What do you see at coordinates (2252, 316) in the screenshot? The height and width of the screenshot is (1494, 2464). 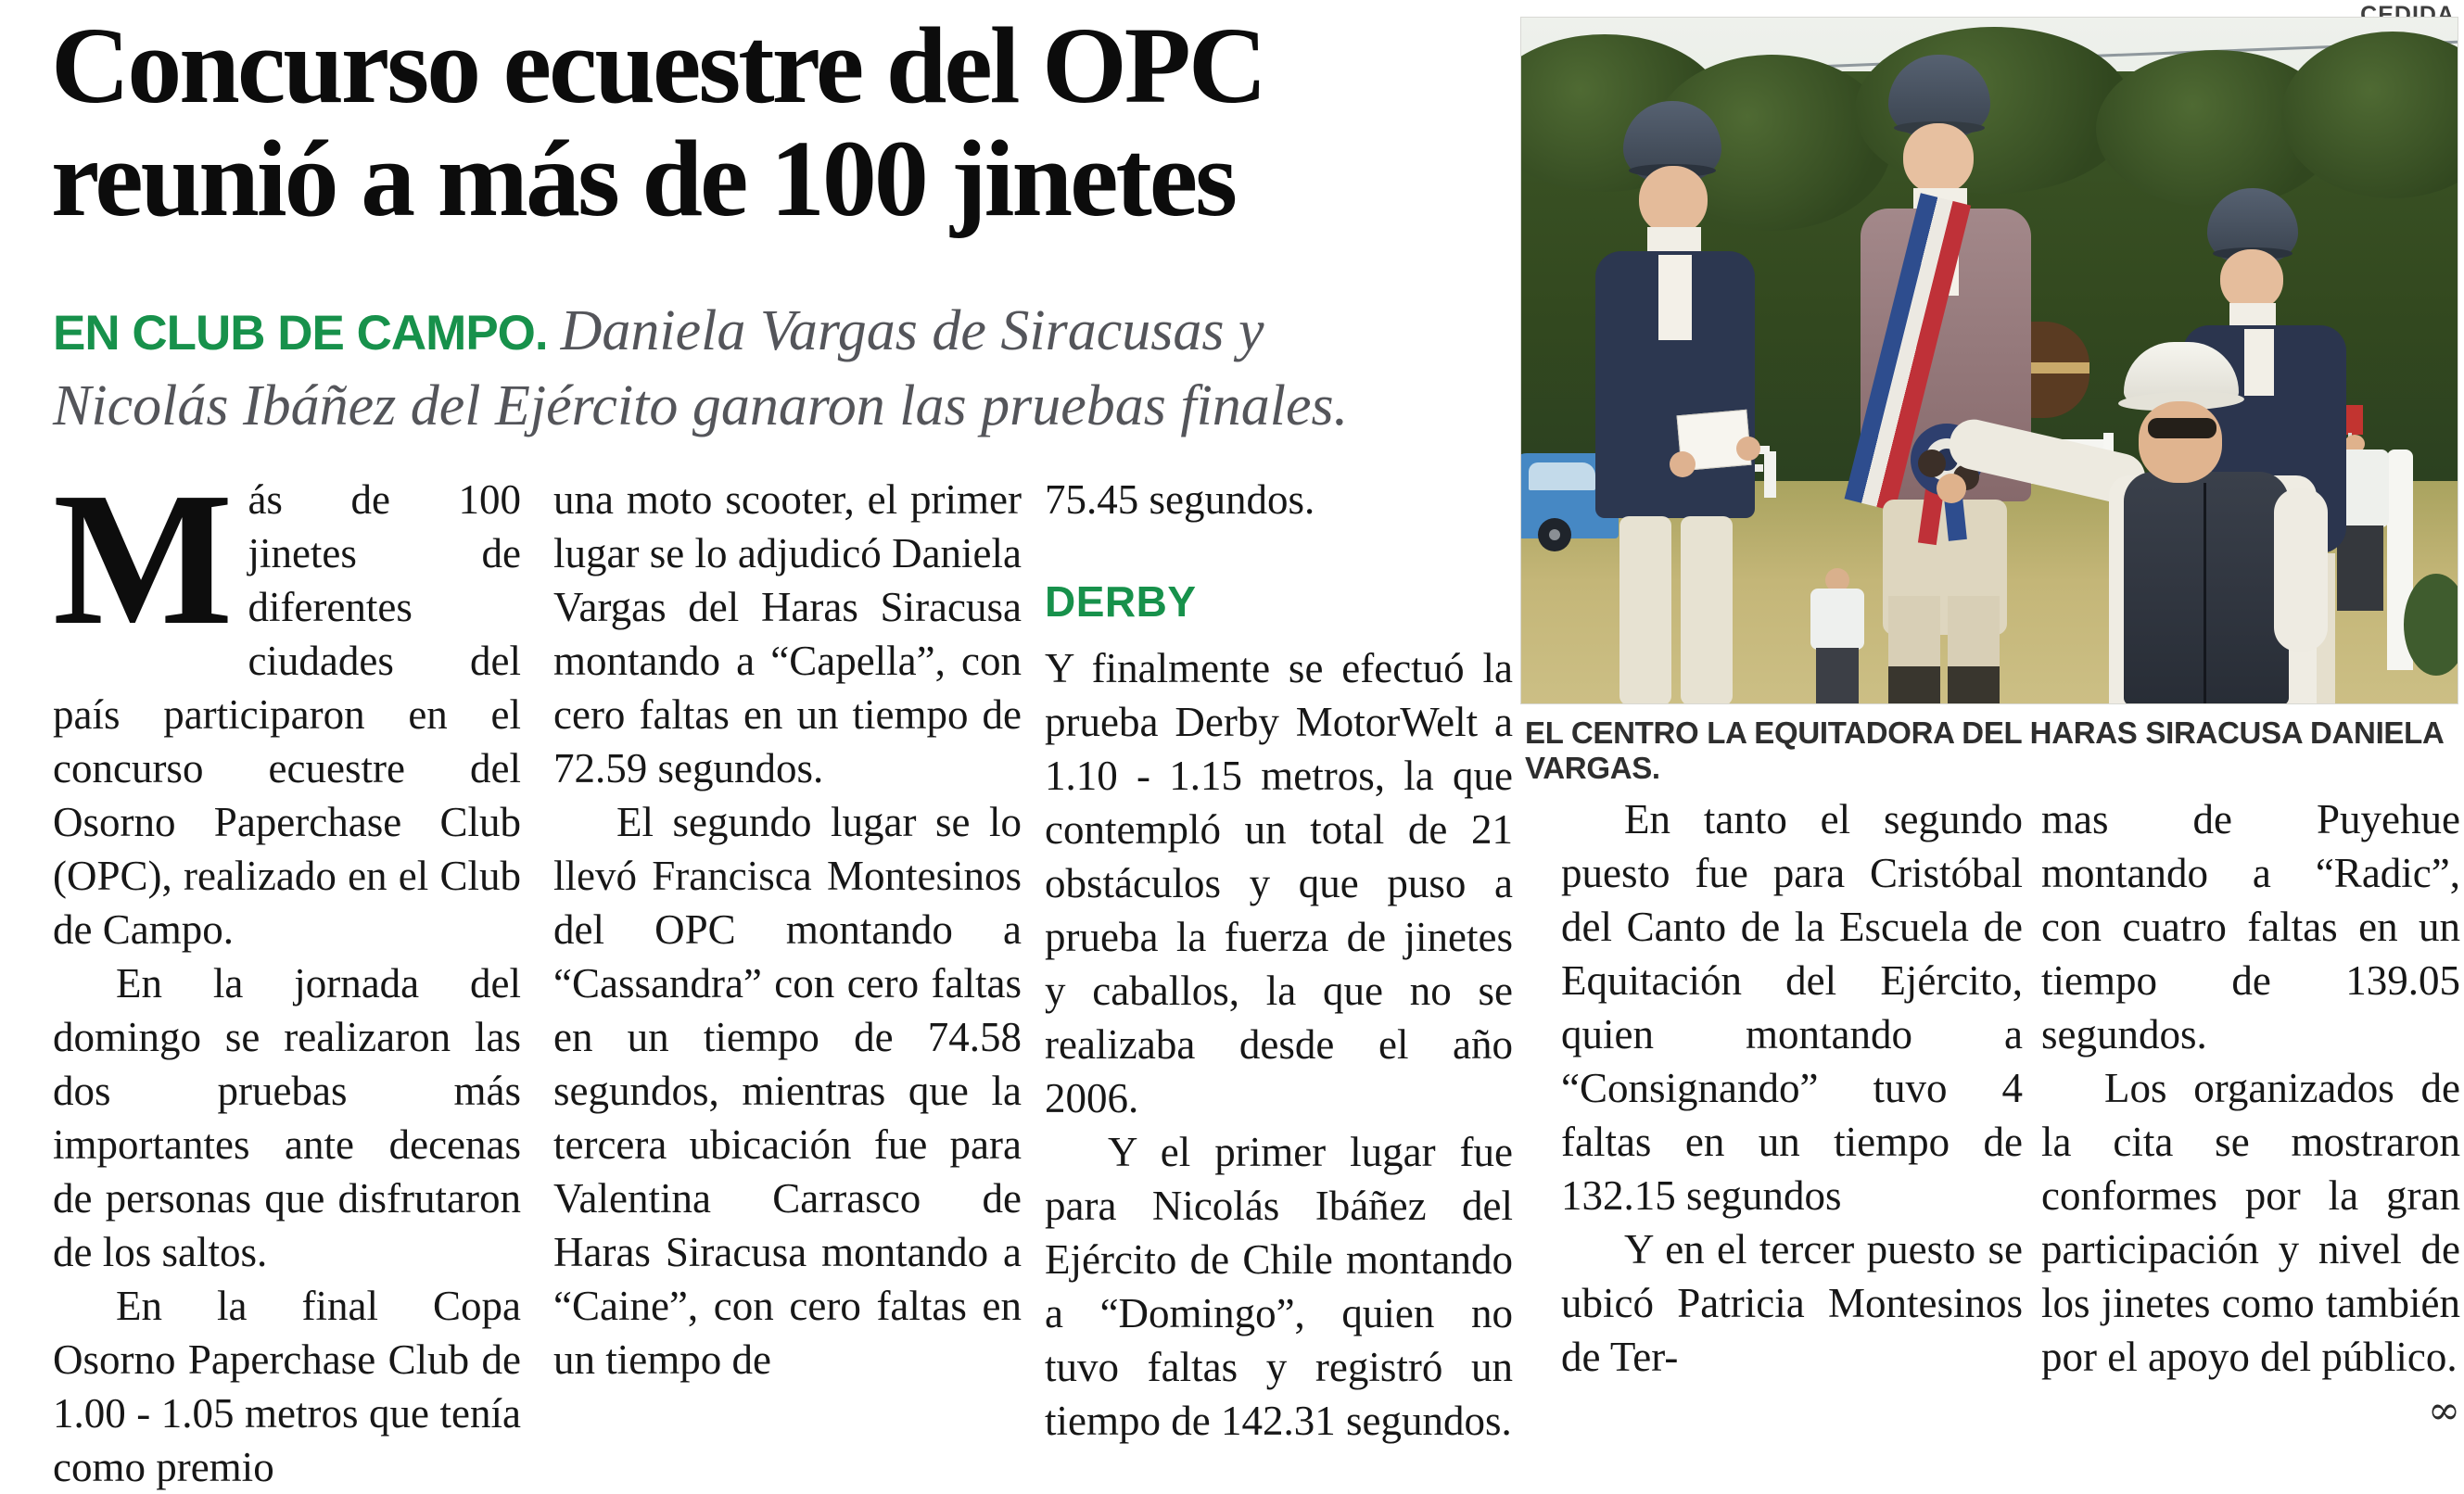 I see `shirt-collar` at bounding box center [2252, 316].